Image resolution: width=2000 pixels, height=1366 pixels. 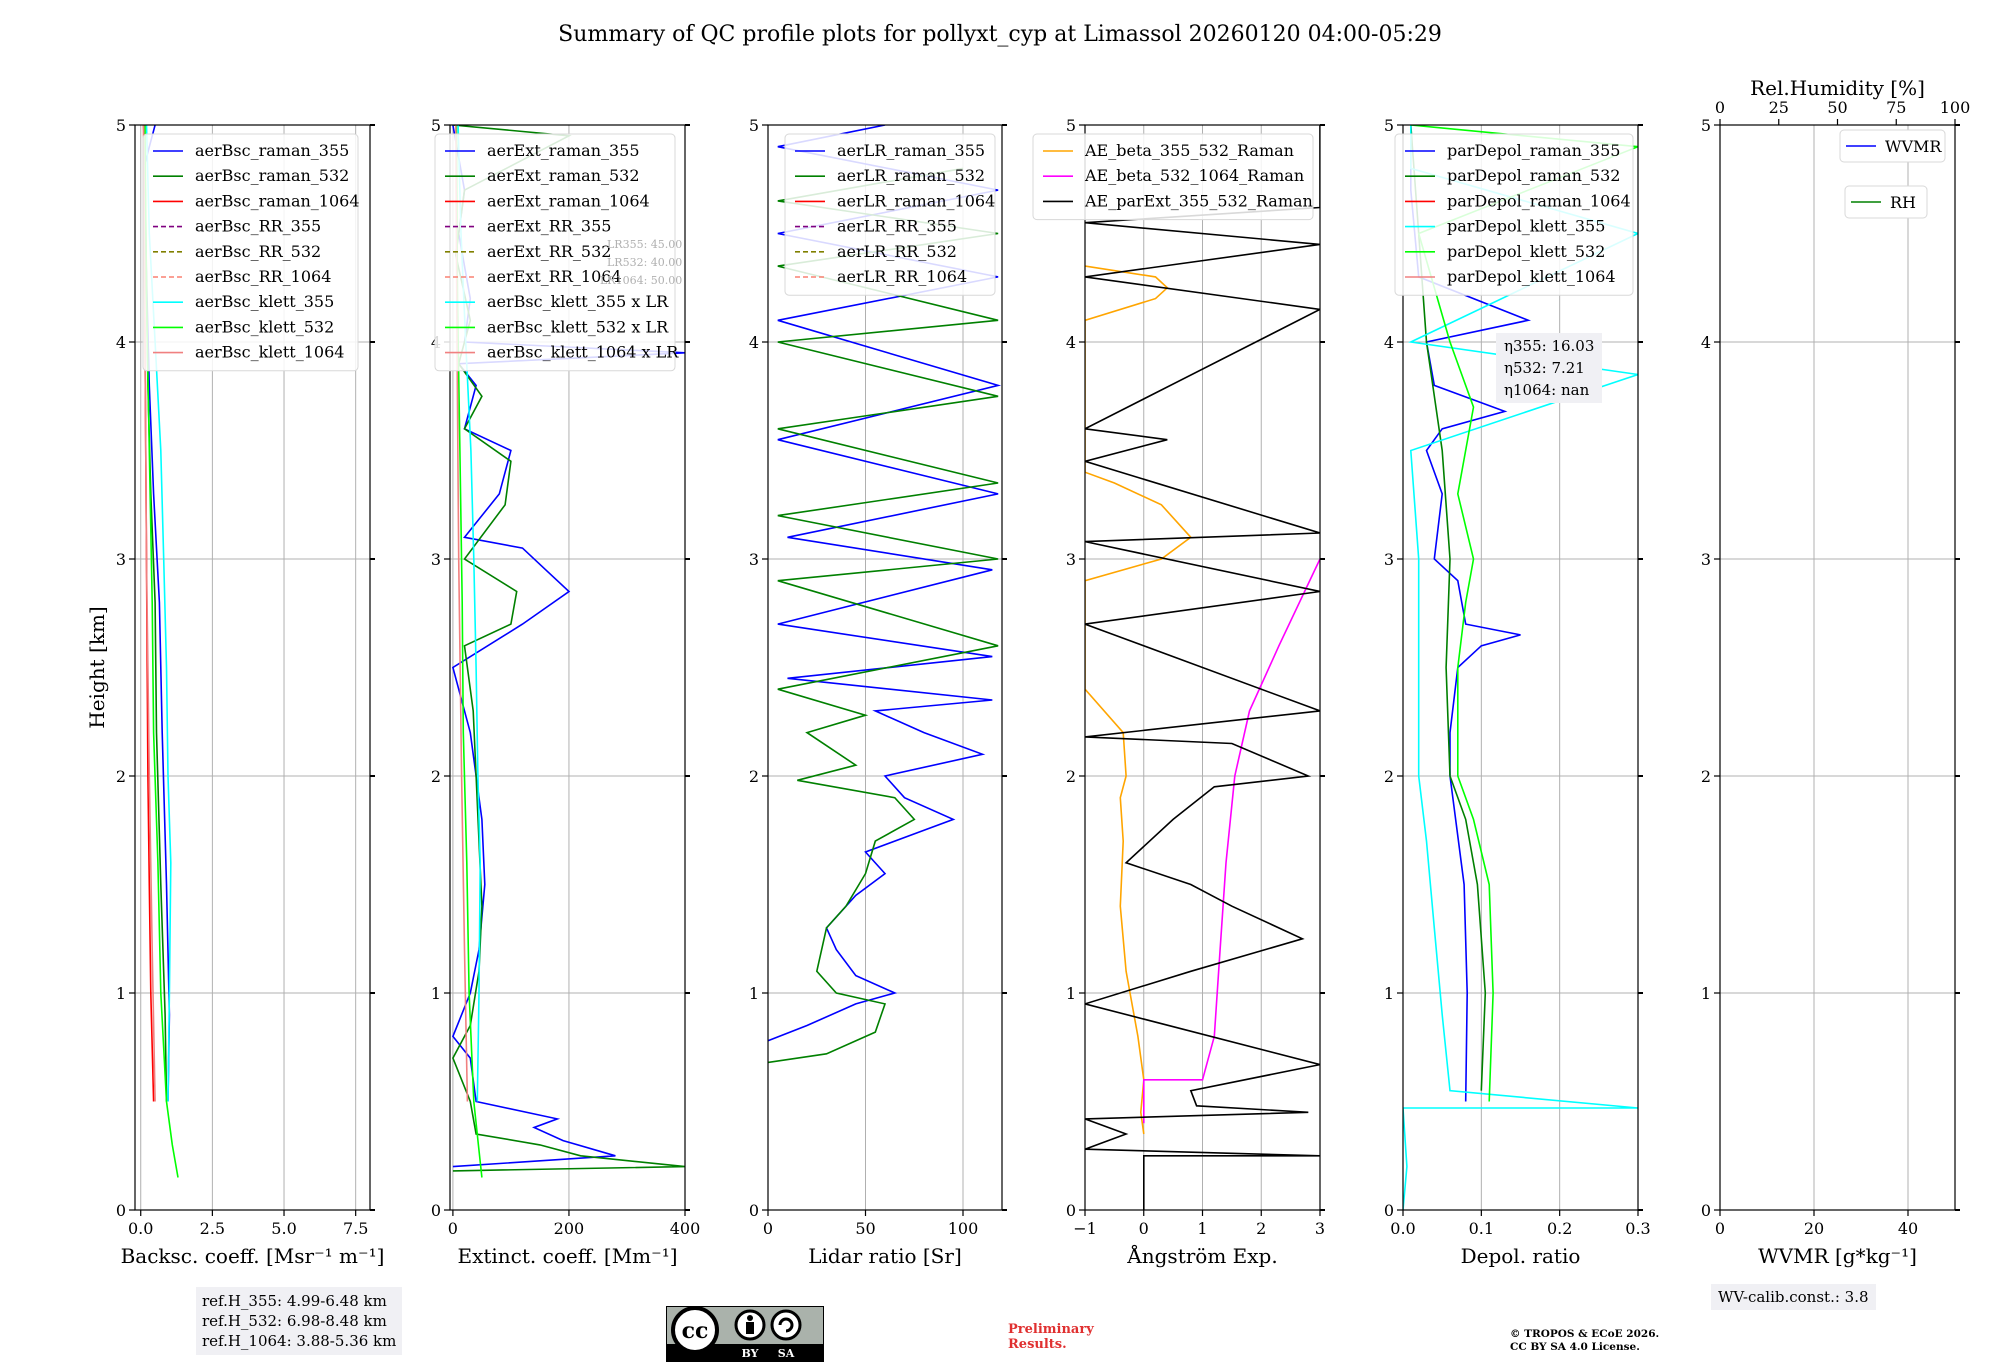 I want to click on legend-label-ext-4: aerExt_RR_532, so click(x=549, y=251).